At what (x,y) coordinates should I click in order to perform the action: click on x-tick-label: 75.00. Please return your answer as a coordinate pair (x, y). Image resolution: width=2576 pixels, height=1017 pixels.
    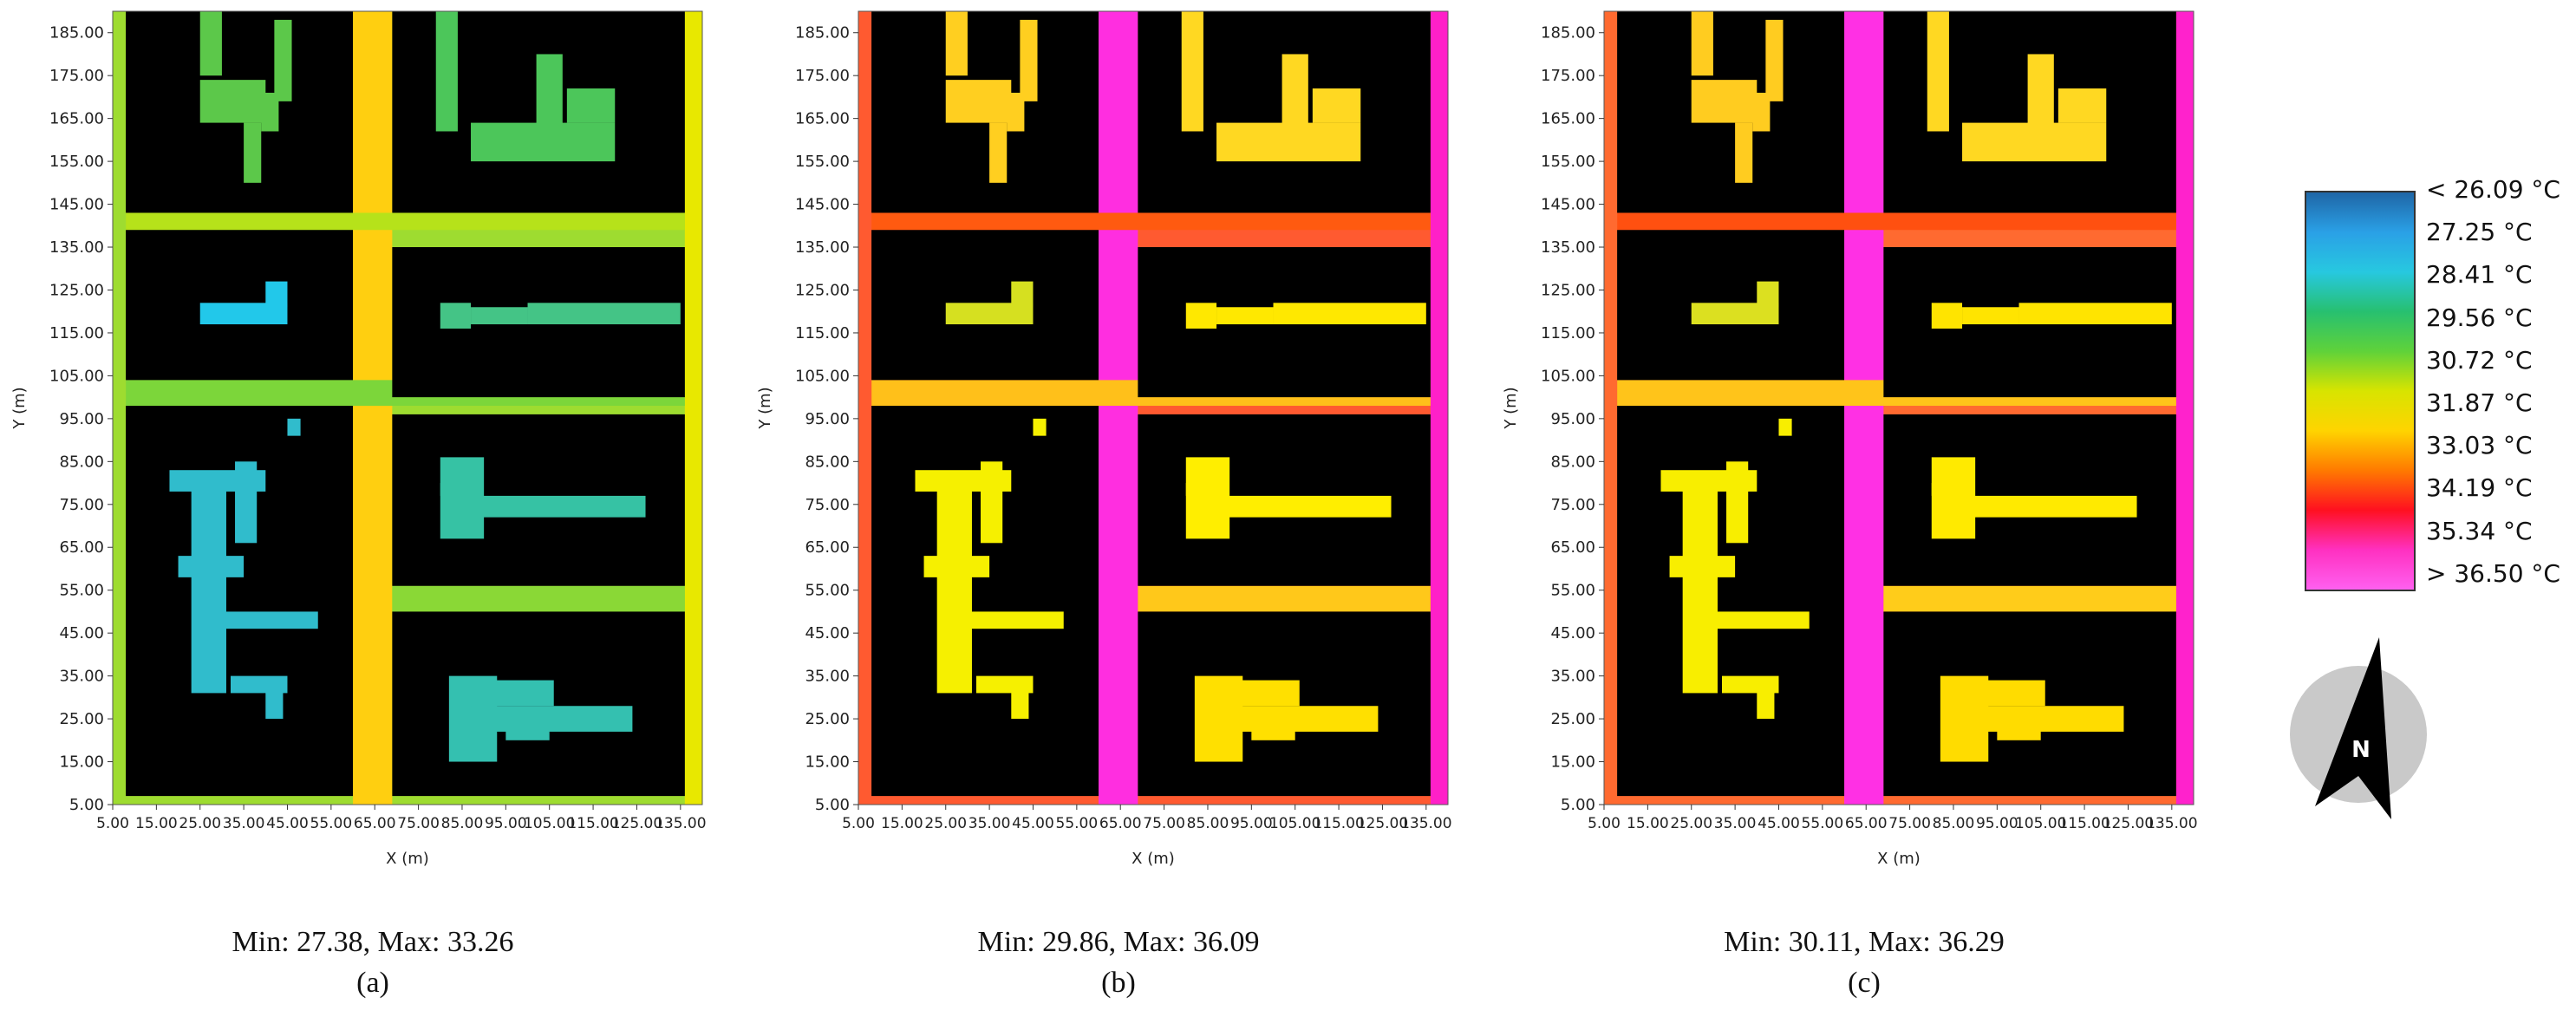
    Looking at the image, I should click on (1910, 823).